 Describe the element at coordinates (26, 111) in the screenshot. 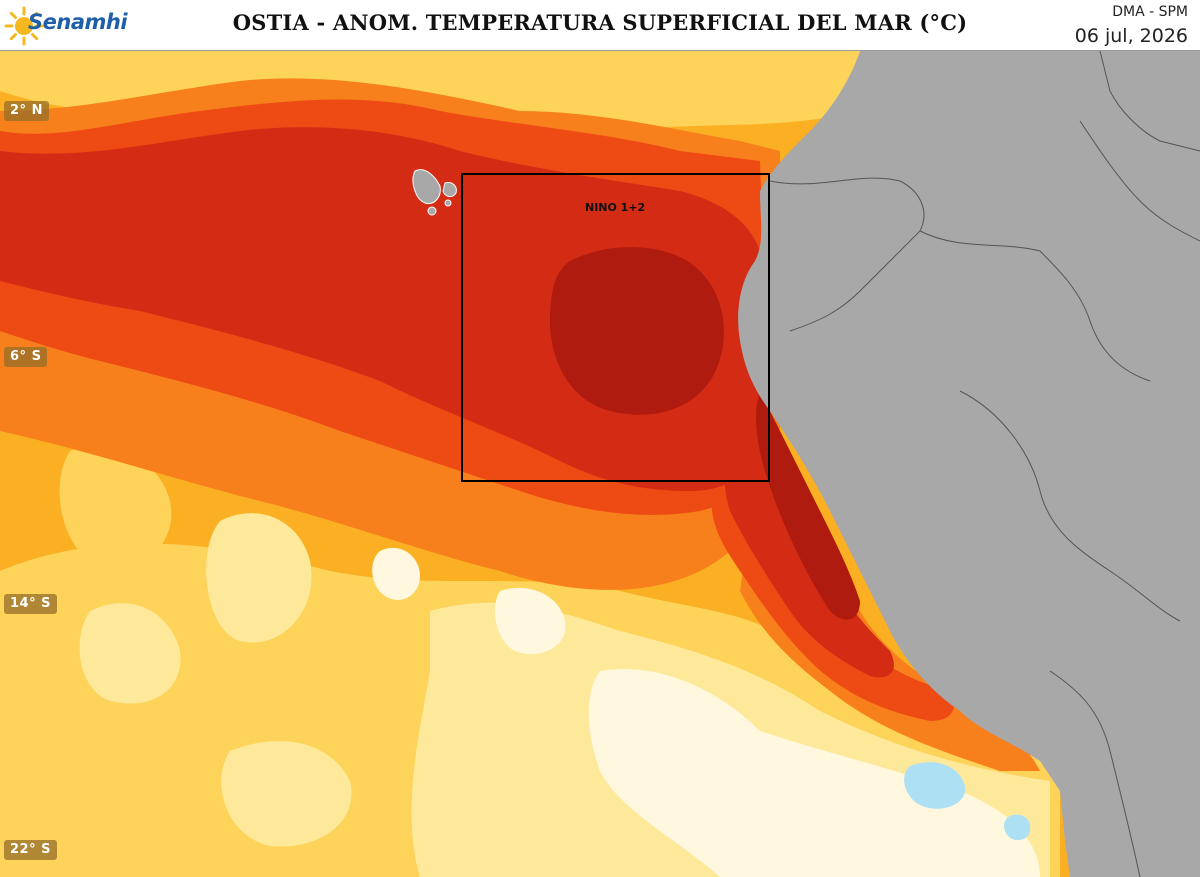

I see `lat-label-2n: 2° N` at that location.